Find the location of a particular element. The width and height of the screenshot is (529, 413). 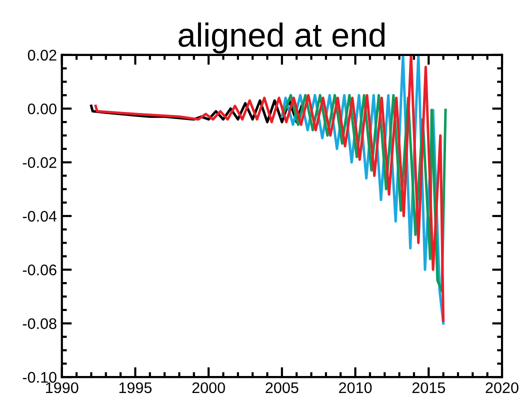

x-tick-label: 2000 is located at coordinates (208, 388).